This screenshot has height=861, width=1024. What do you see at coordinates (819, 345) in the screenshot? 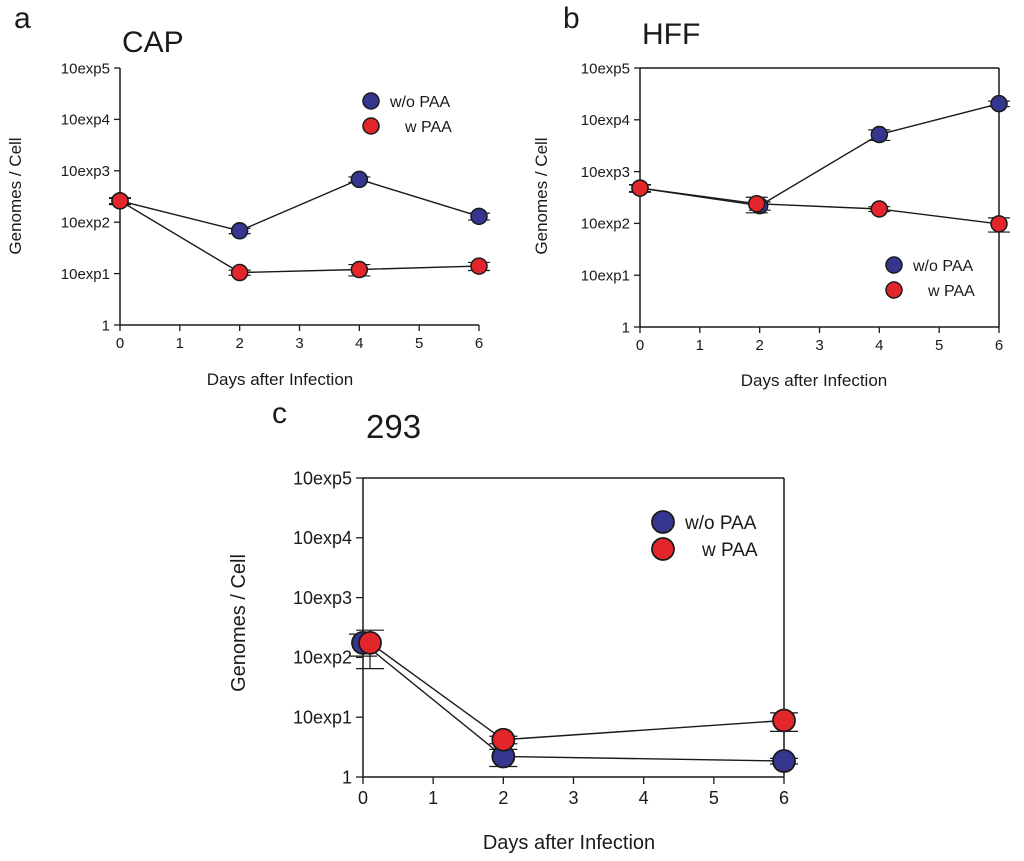
I see `panel-b-x-tick-label: 3` at bounding box center [819, 345].